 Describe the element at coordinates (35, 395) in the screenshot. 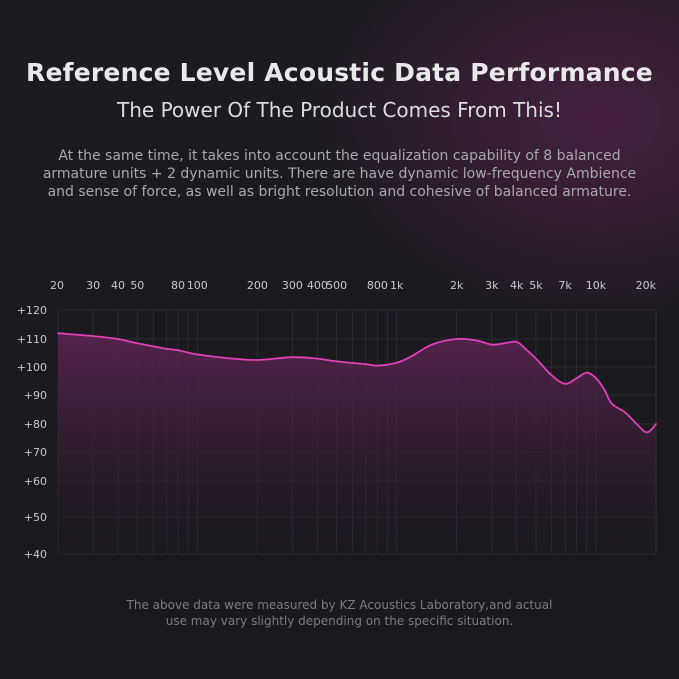

I see `y-tick-label: +90` at that location.